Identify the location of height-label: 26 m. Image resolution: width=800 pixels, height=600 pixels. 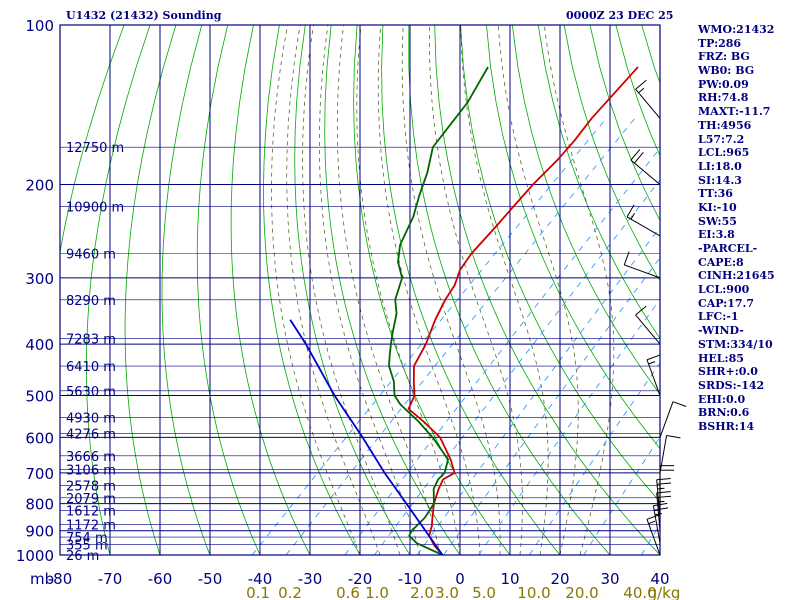
(82, 556).